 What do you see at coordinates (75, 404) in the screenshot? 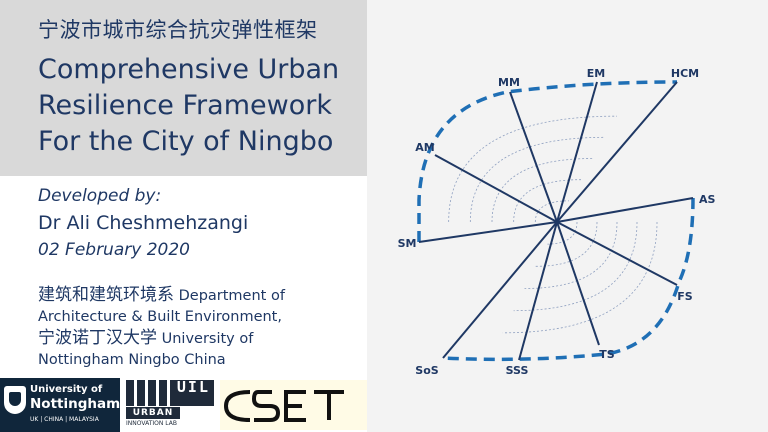
I see `uon-line2: Nottingham` at bounding box center [75, 404].